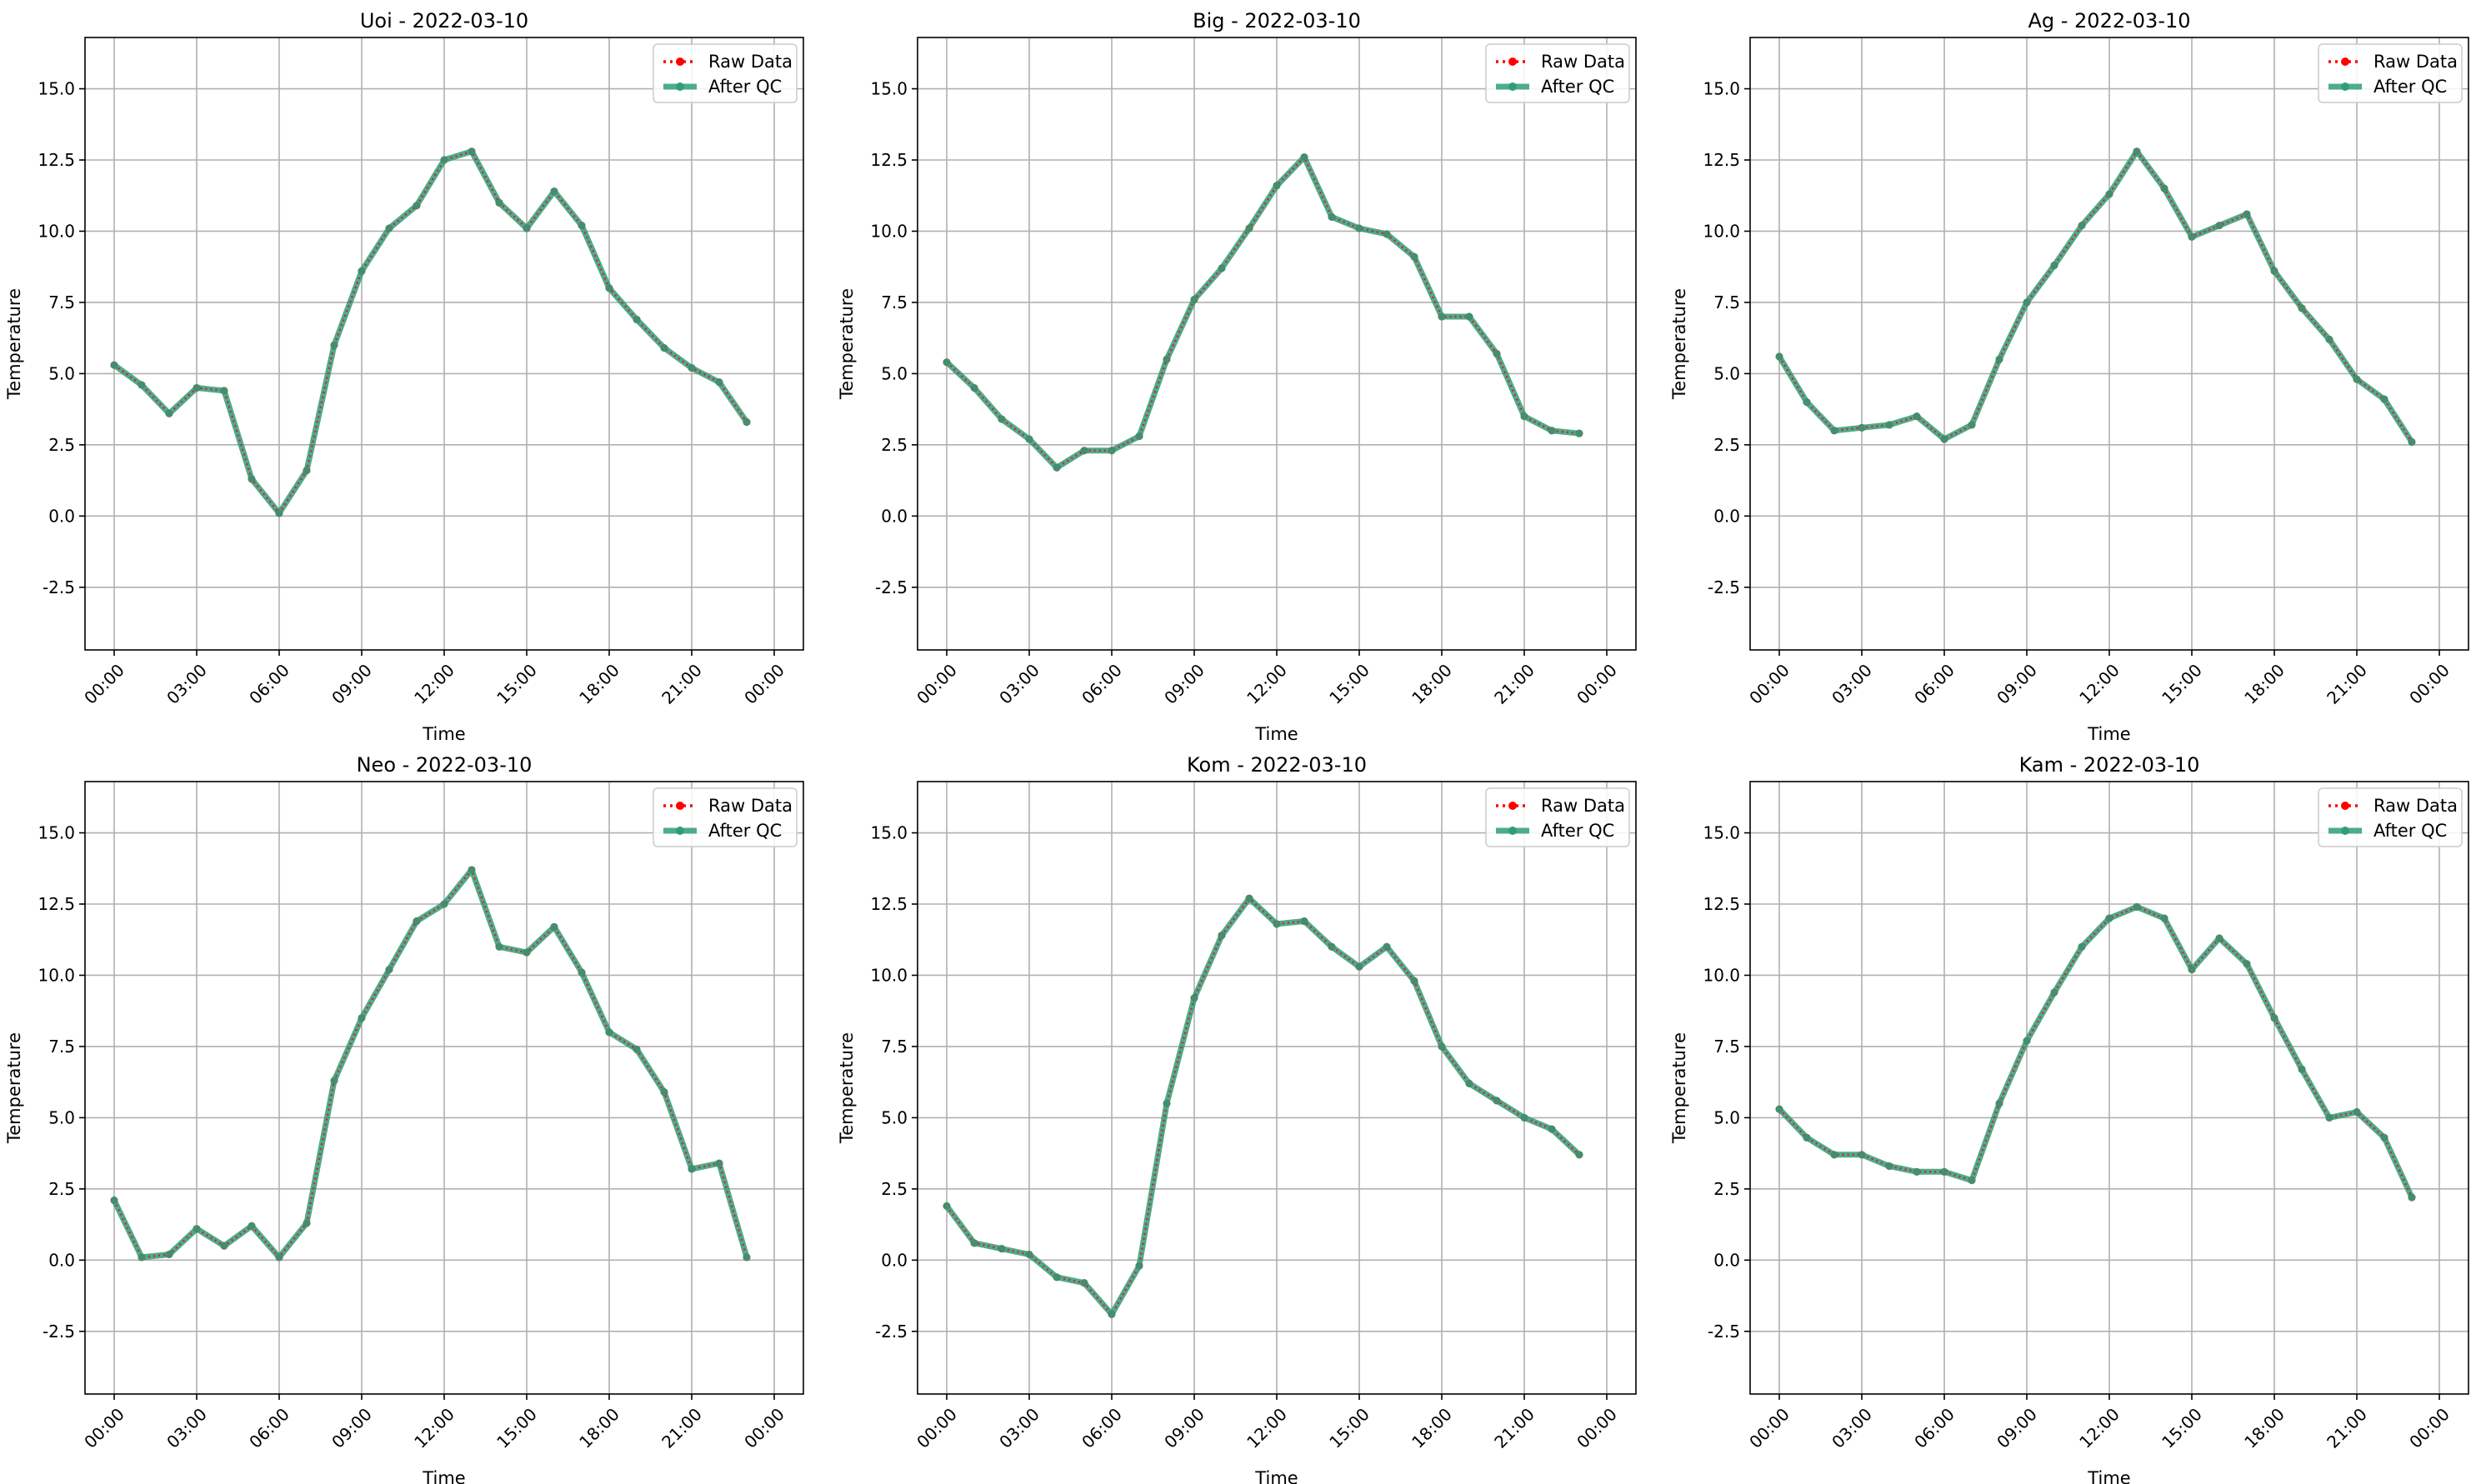  Describe the element at coordinates (444, 734) in the screenshot. I see `x-axis-label: Time` at that location.